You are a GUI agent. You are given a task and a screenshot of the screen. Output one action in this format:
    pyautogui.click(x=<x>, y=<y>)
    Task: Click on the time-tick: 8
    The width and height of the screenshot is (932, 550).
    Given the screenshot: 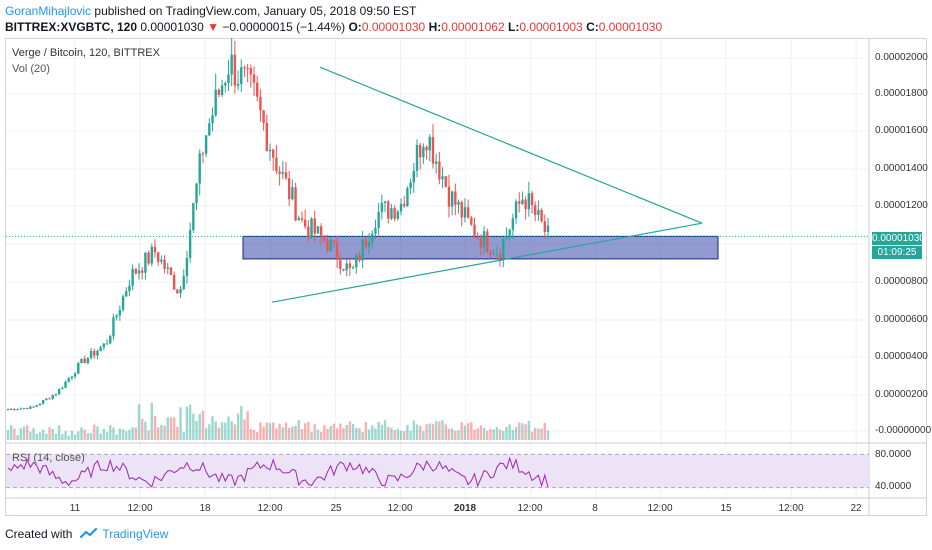 What is the action you would take?
    pyautogui.click(x=595, y=508)
    